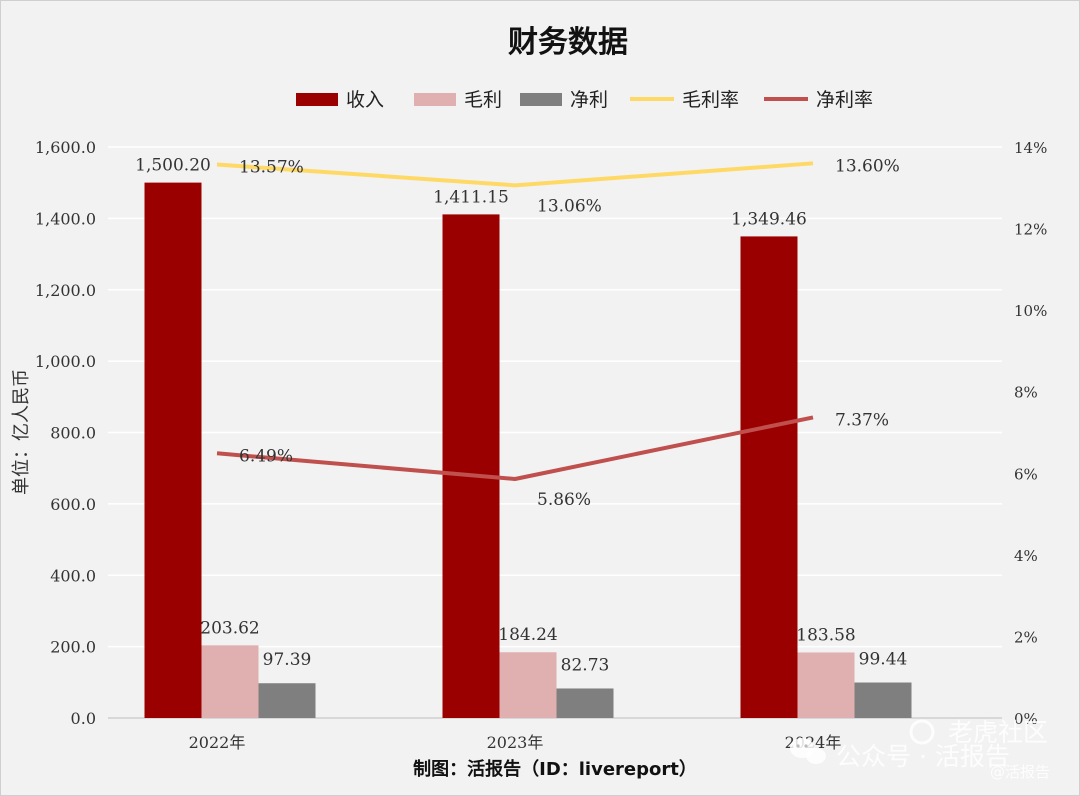 The height and width of the screenshot is (796, 1080). What do you see at coordinates (217, 742) in the screenshot?
I see `x-tick-label: 2022年` at bounding box center [217, 742].